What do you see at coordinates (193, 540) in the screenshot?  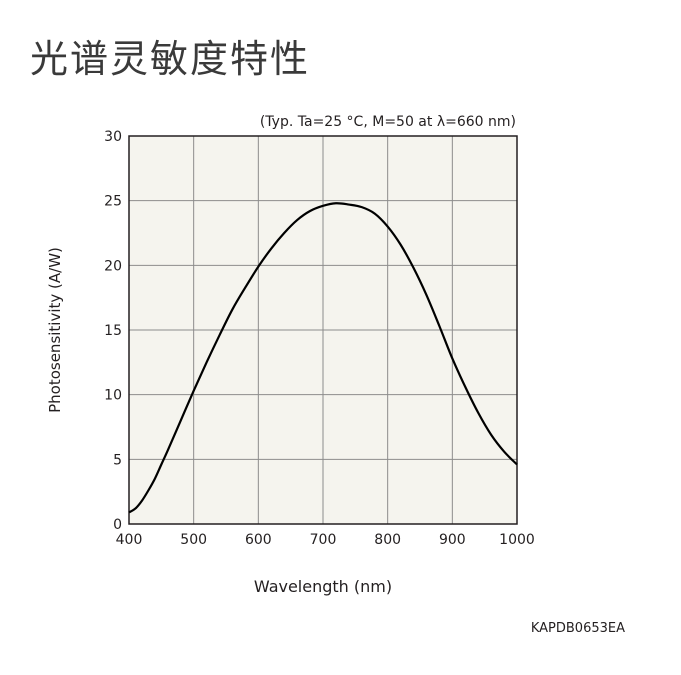 I see `x-tick-label: 500` at bounding box center [193, 540].